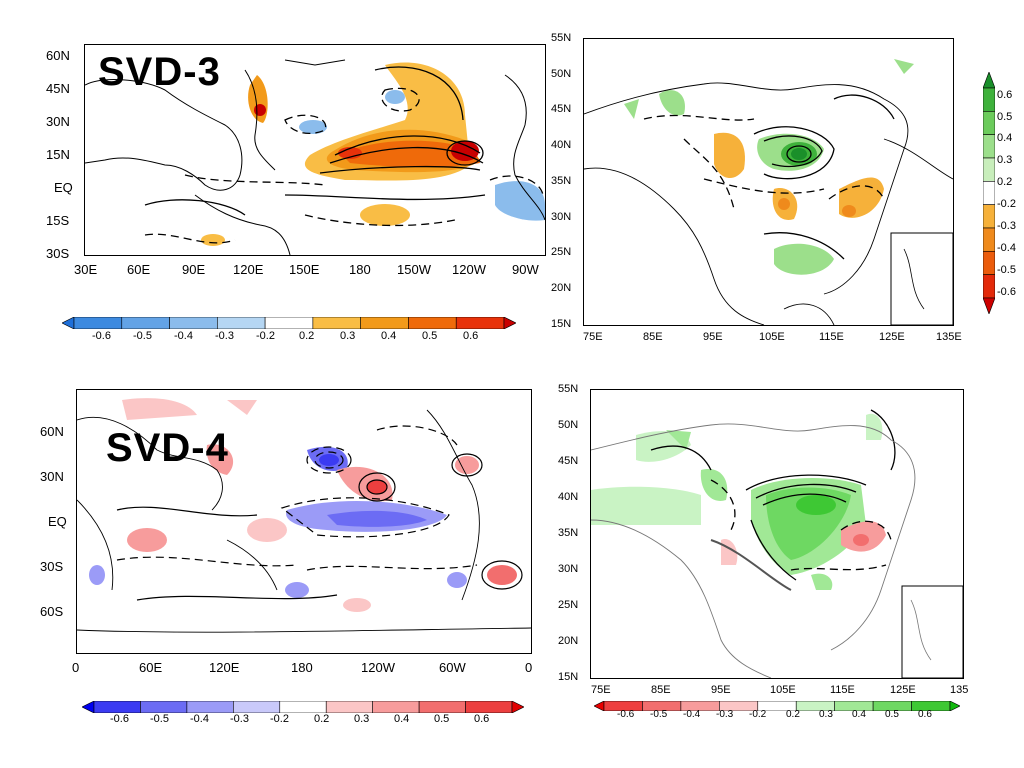 The image size is (1024, 768). I want to click on lat-label: 20N, so click(561, 288).